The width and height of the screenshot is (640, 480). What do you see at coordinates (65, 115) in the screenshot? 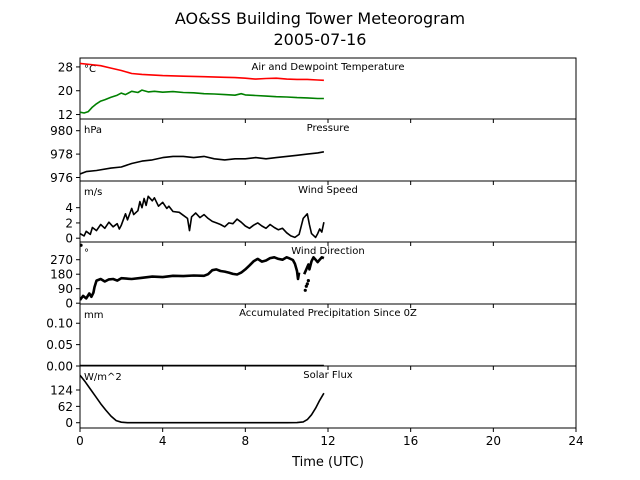
I see `y-tick-label: 12` at bounding box center [65, 115].